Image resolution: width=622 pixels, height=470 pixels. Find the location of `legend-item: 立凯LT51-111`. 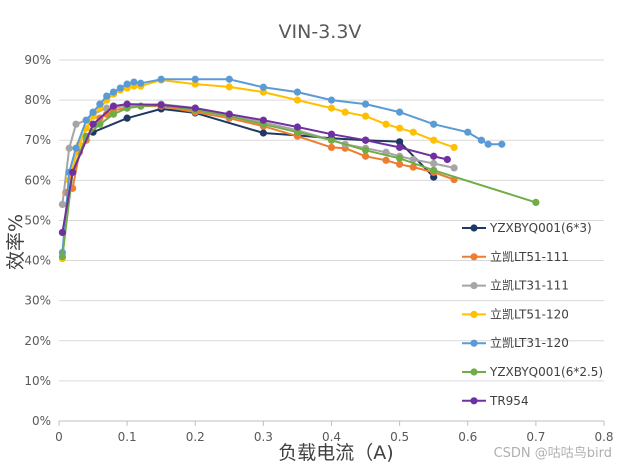

legend-item: 立凯LT51-111 is located at coordinates (515, 256).